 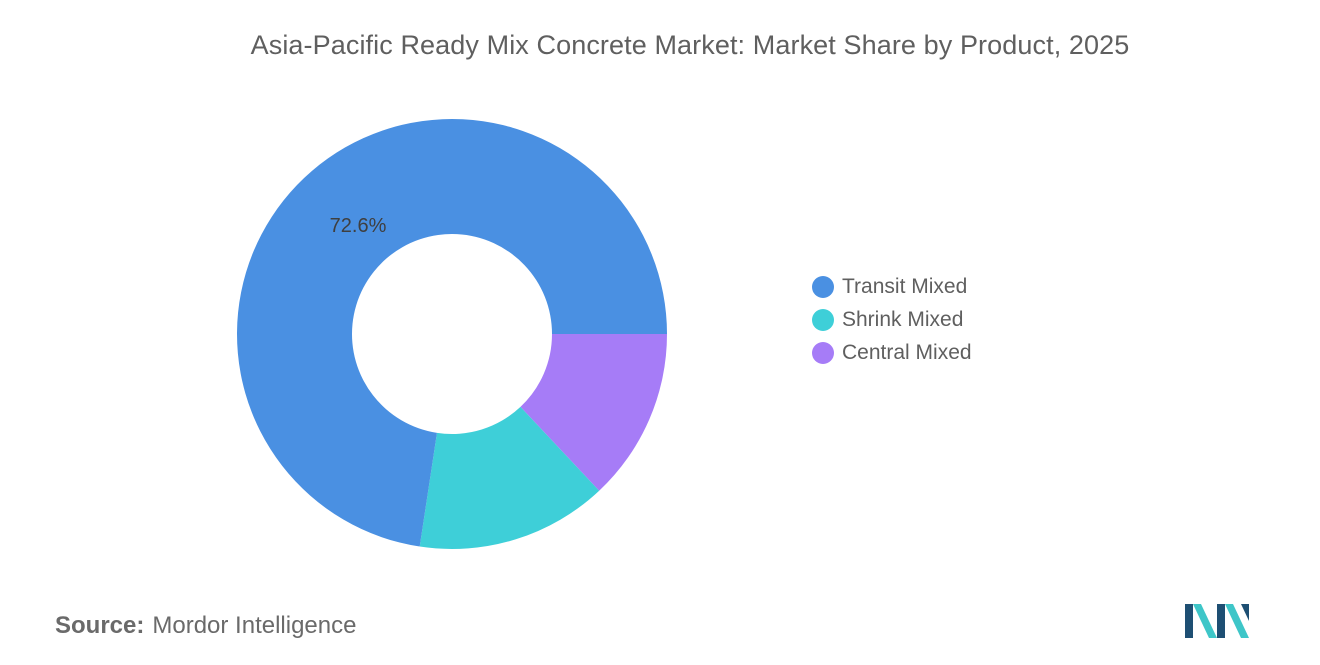 I want to click on data-label-transit-mixed: 72.6%, so click(x=358, y=226).